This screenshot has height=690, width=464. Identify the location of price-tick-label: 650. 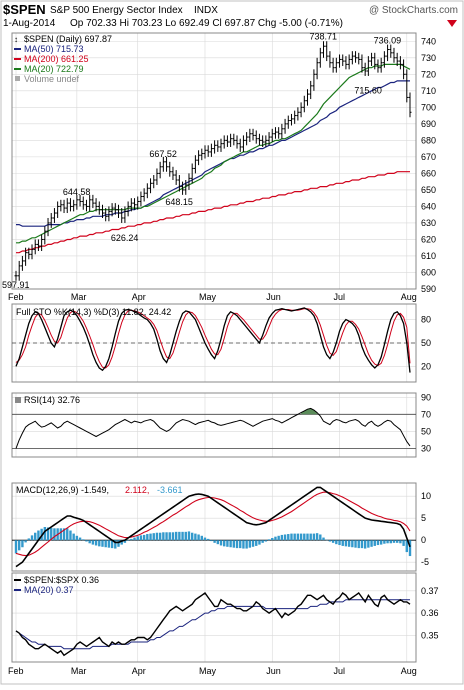
(428, 190).